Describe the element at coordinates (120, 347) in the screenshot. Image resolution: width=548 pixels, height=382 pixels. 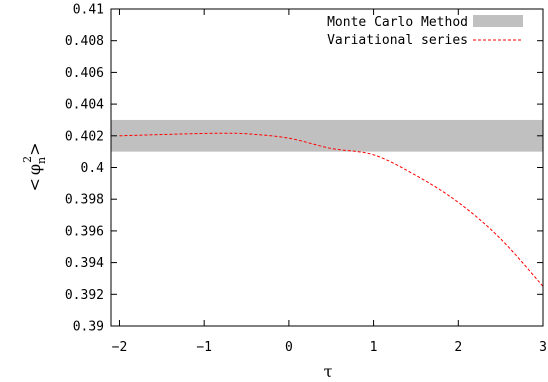
I see `x-tick-label: −2` at that location.